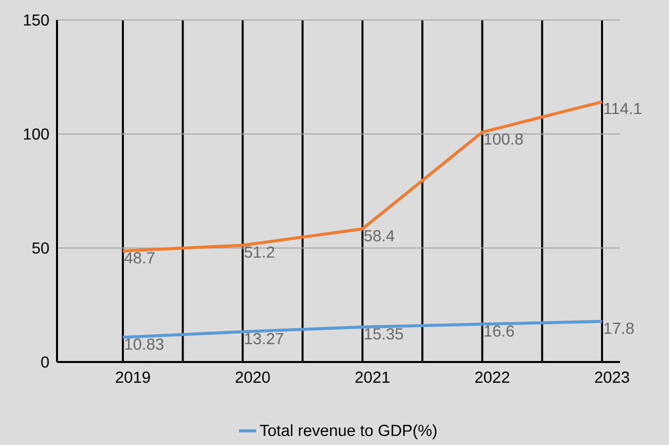 The image size is (669, 445). What do you see at coordinates (36, 134) in the screenshot?
I see `y-tick-label: 100` at bounding box center [36, 134].